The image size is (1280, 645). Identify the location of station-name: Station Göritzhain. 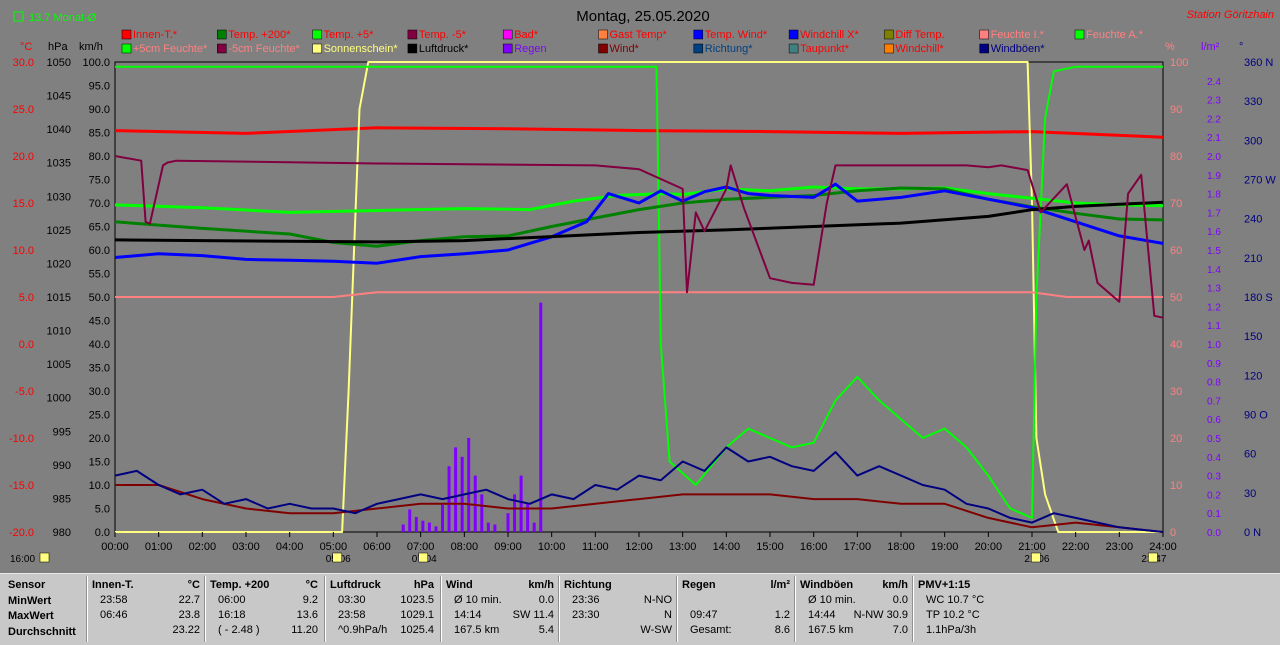
(1230, 15).